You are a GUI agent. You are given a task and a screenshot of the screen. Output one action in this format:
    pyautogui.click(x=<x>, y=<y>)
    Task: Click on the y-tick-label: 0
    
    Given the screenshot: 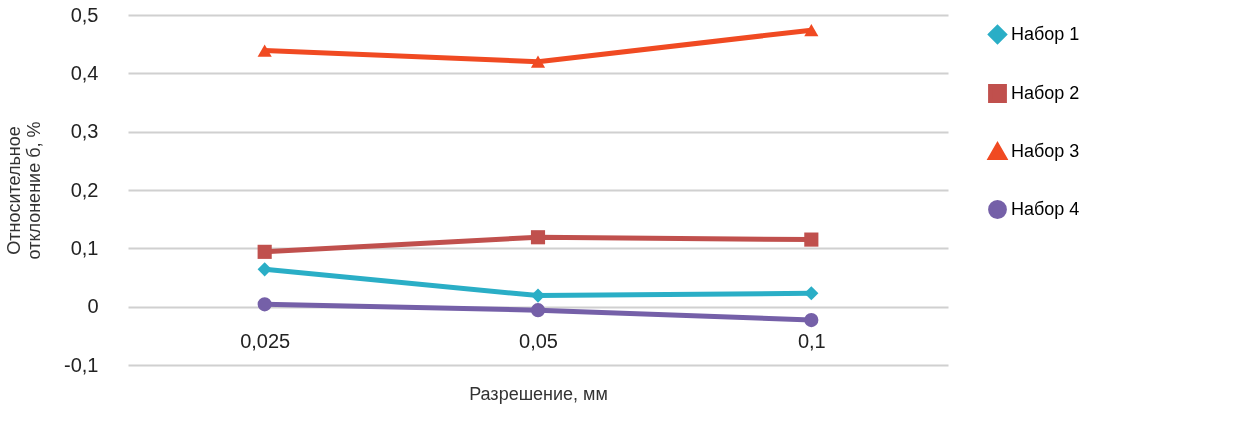 What is the action you would take?
    pyautogui.click(x=93, y=306)
    